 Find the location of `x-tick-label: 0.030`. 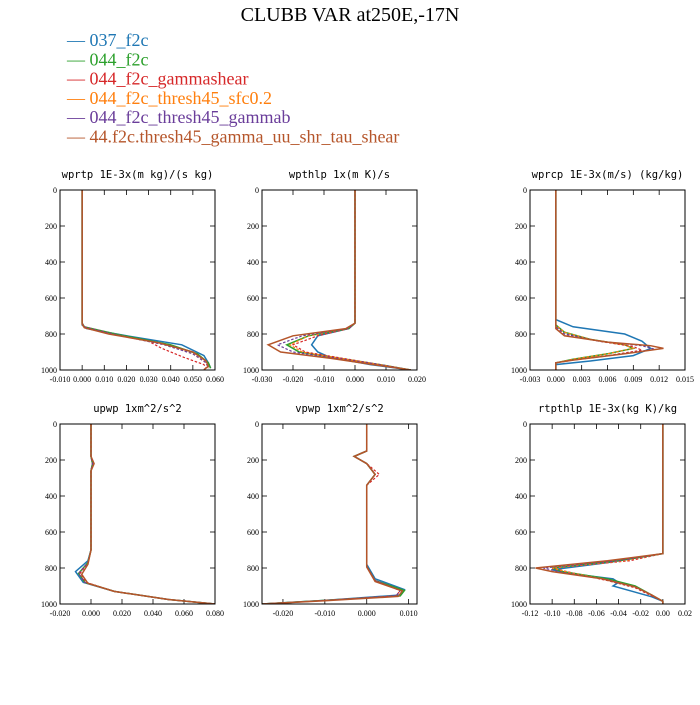

x-tick-label: 0.030 is located at coordinates (149, 379).